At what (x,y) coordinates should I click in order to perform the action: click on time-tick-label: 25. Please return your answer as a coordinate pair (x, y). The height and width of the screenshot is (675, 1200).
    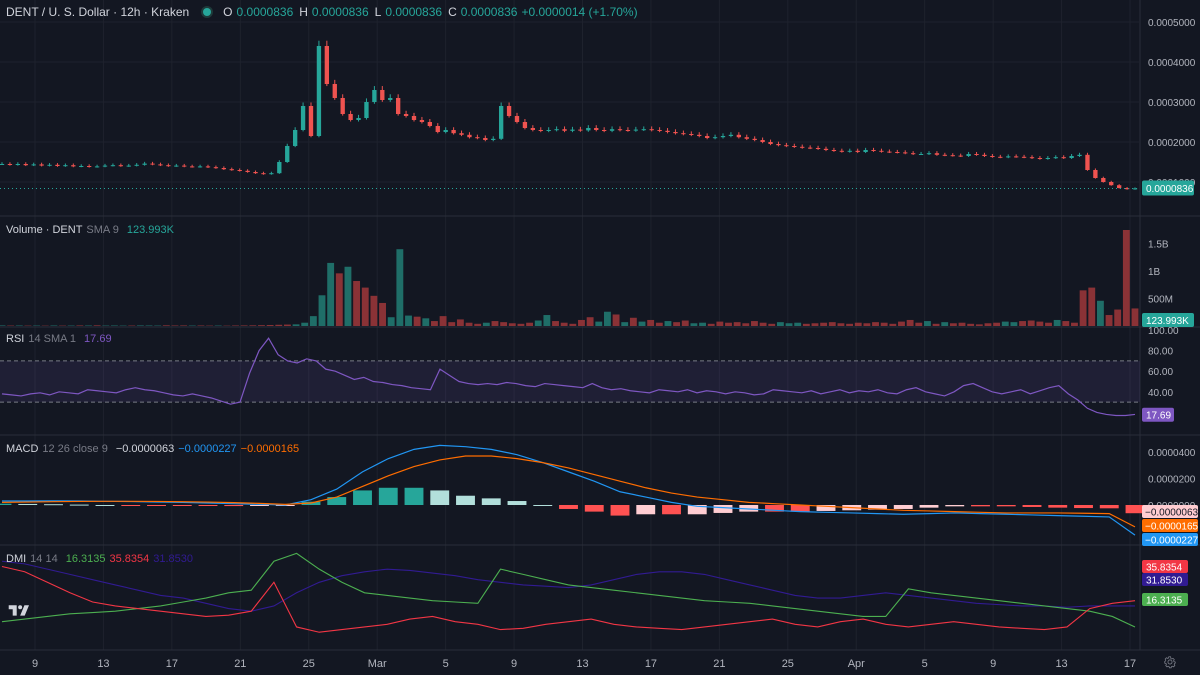
    Looking at the image, I should click on (309, 664).